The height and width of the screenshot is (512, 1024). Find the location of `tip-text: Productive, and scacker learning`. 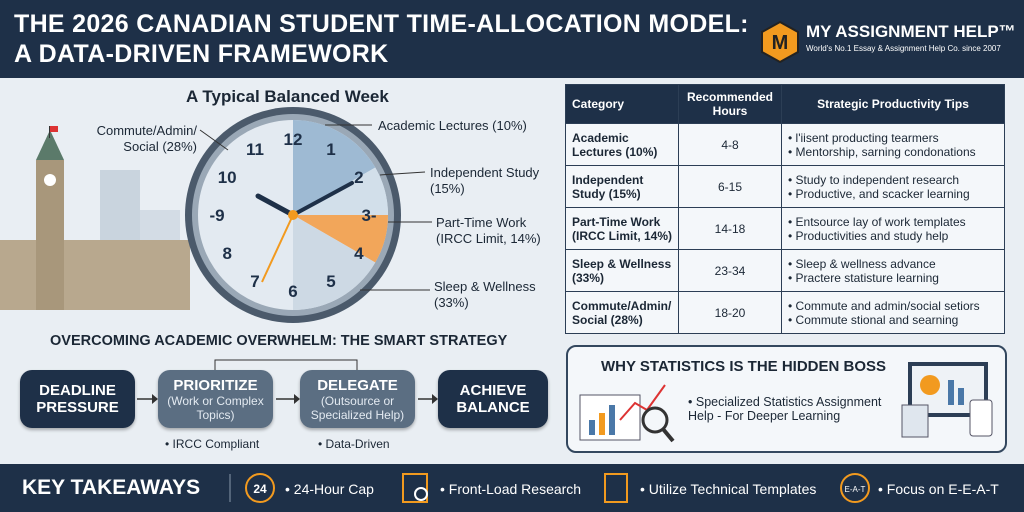

tip-text: Productive, and scacker learning is located at coordinates (882, 193).